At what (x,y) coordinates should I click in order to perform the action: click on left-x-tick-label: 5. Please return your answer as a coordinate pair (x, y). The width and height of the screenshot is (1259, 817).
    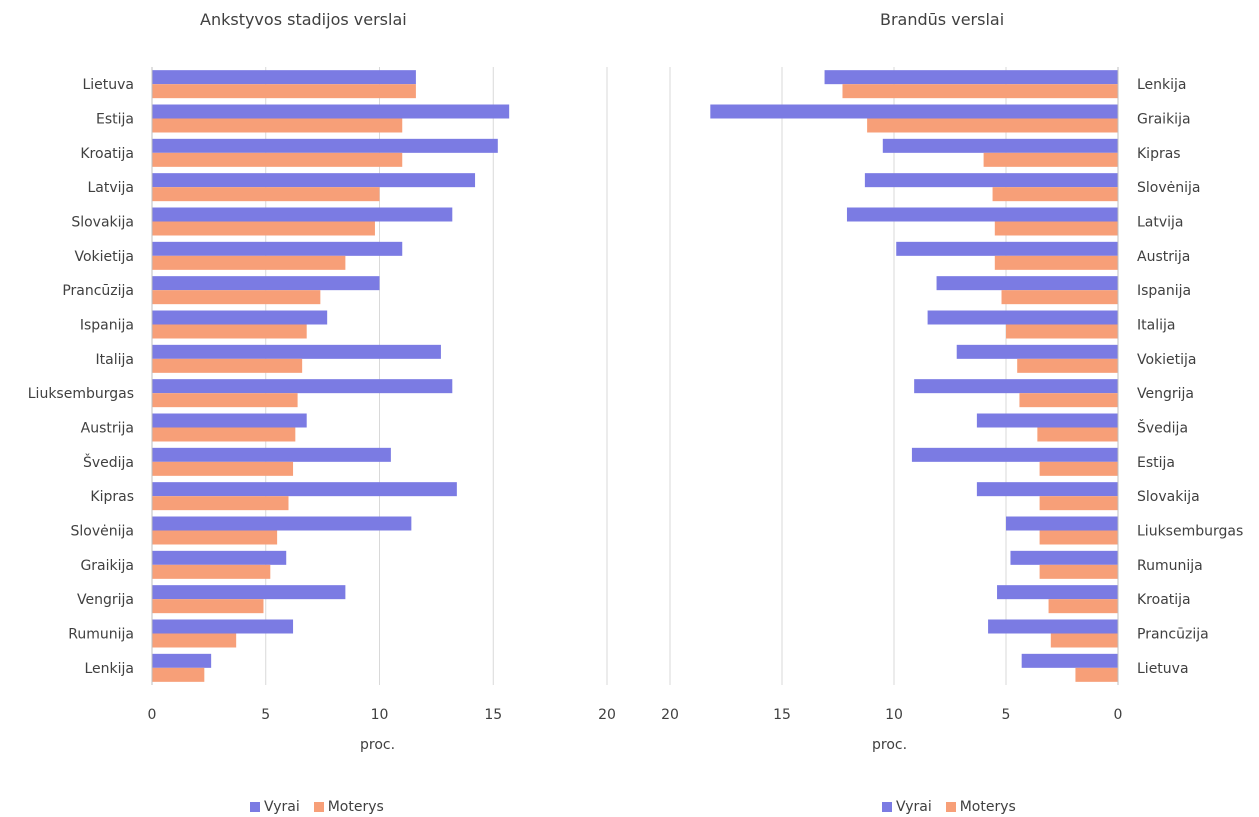
    Looking at the image, I should click on (265, 715).